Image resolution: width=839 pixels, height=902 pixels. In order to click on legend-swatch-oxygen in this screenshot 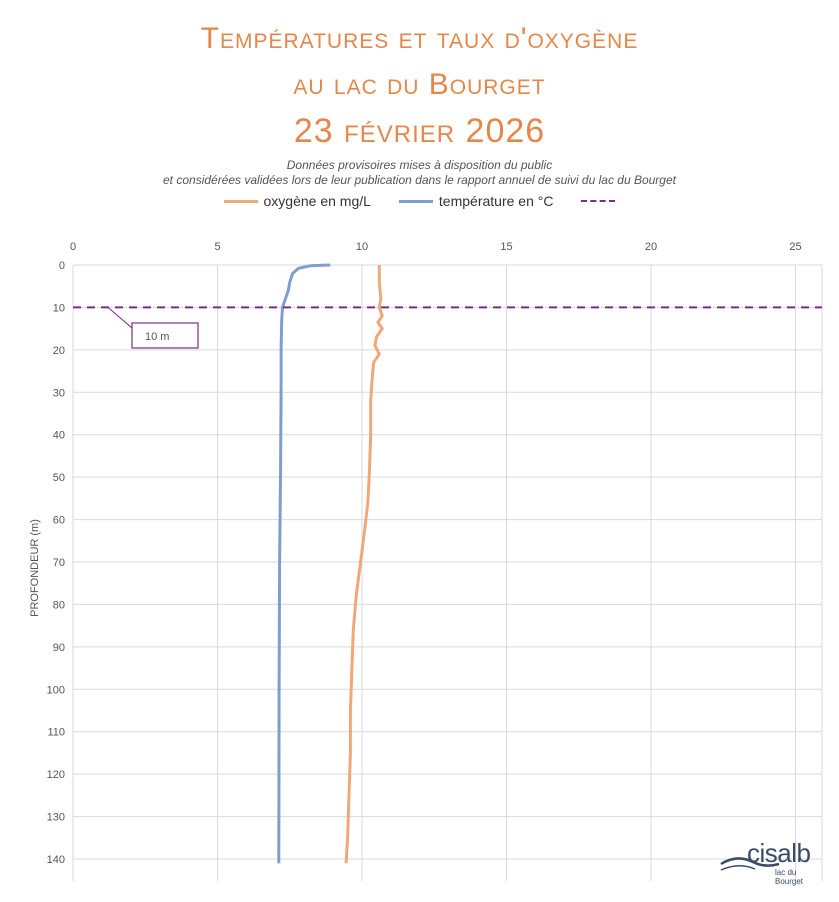, I will do `click(240, 201)`.